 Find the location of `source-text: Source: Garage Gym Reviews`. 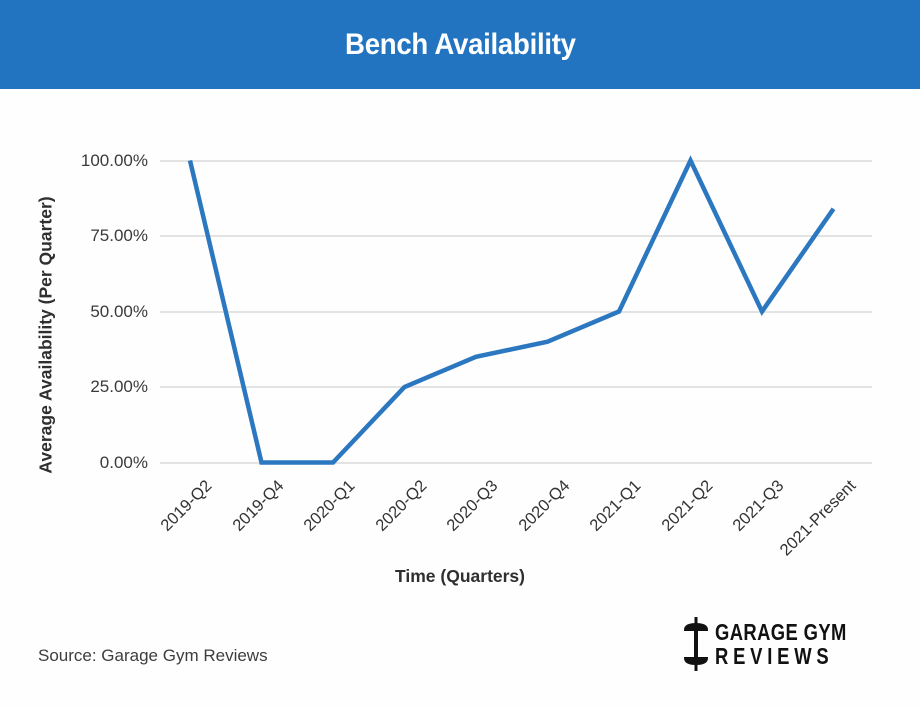

source-text: Source: Garage Gym Reviews is located at coordinates (153, 655).